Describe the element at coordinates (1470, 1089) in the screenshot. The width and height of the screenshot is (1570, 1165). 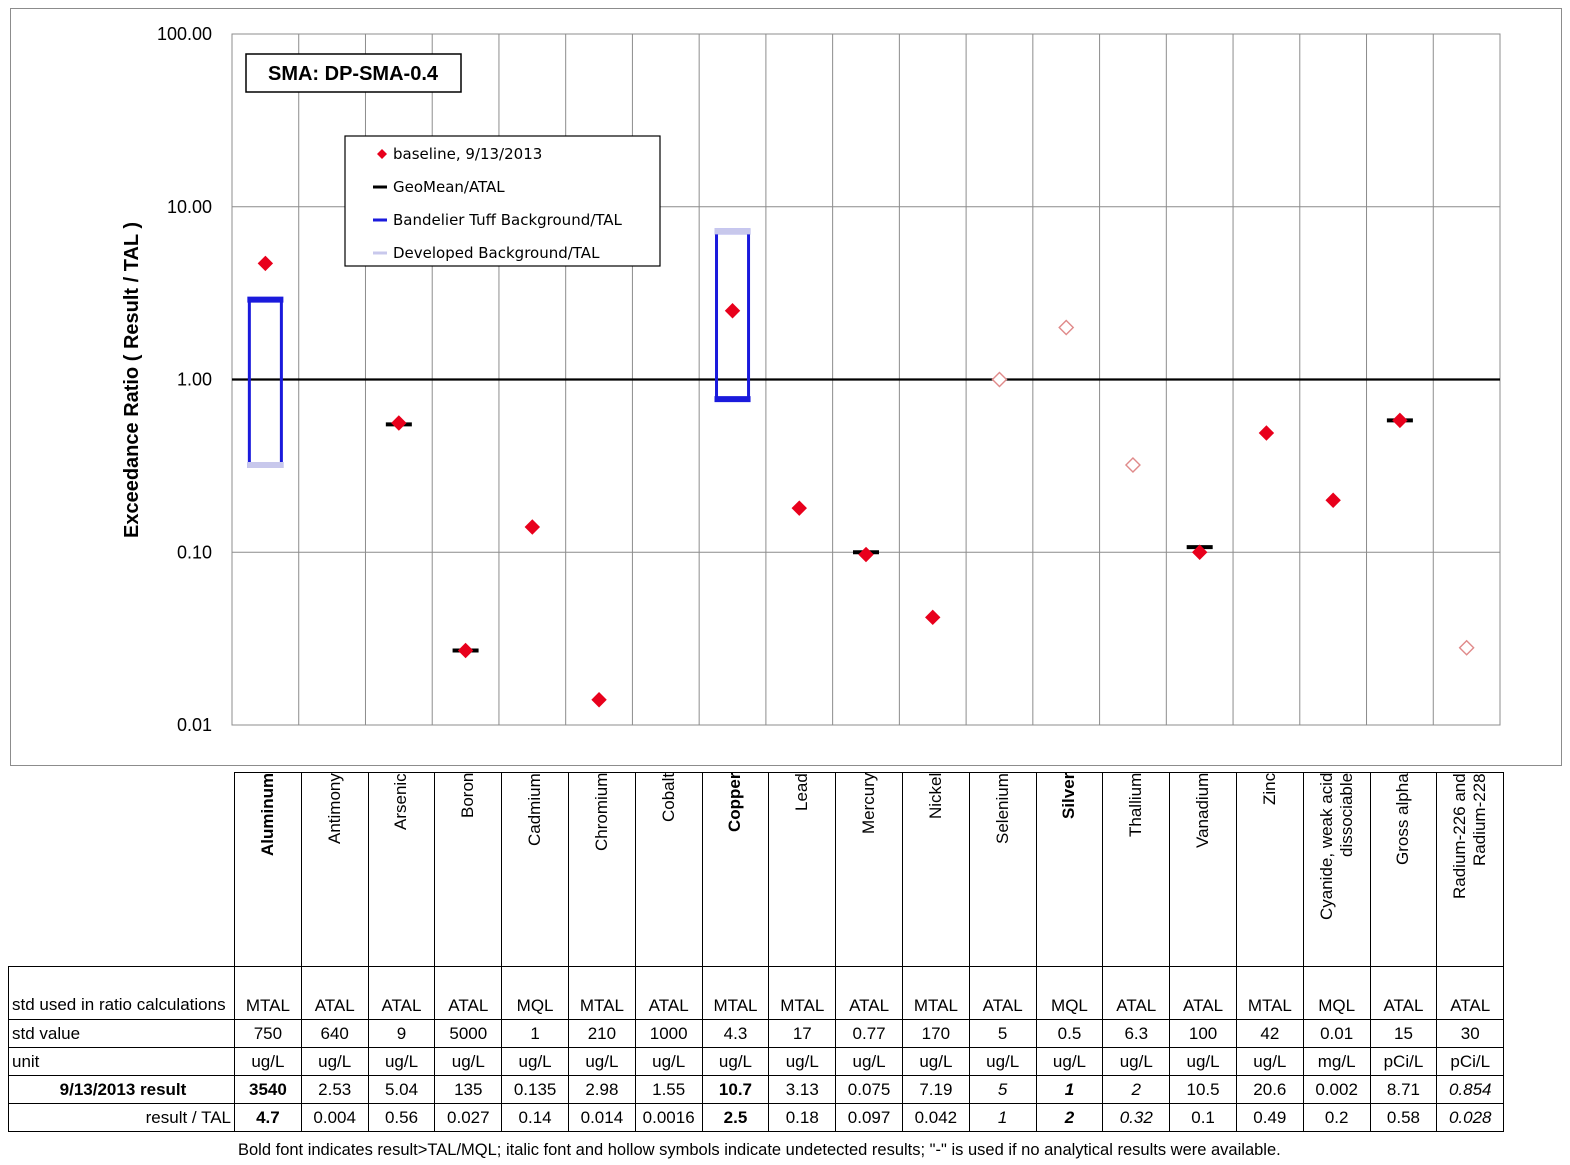
I see `result-row-cell: 0.854` at that location.